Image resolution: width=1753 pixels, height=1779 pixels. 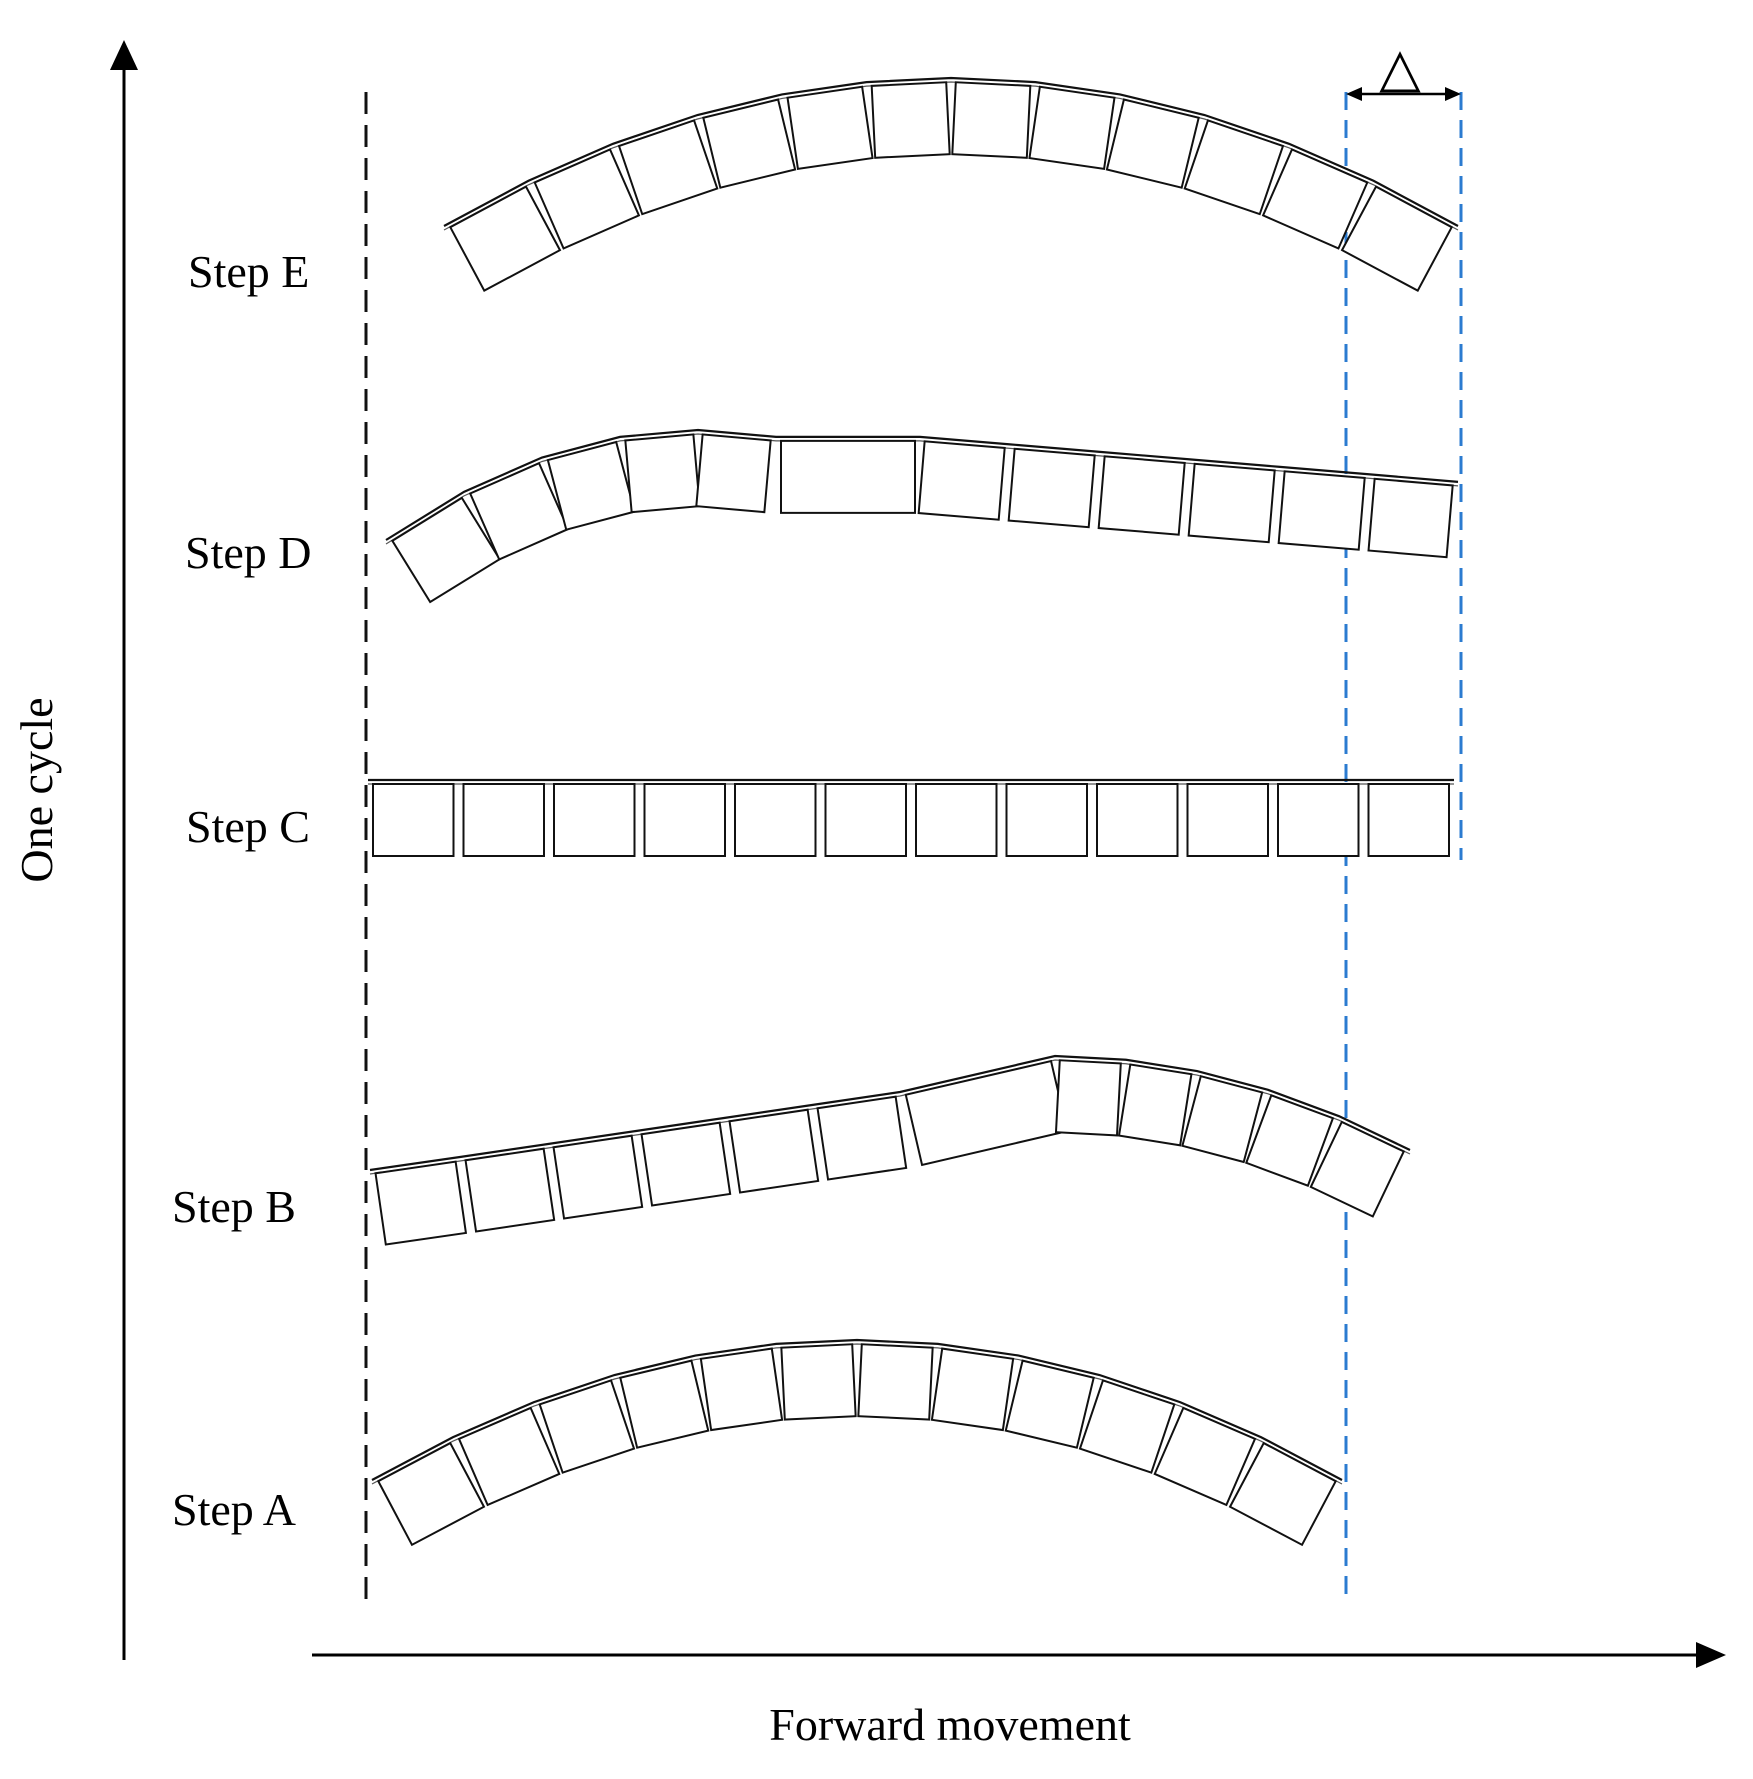 What do you see at coordinates (950, 1724) in the screenshot?
I see `x-axis-label: Forward movement` at bounding box center [950, 1724].